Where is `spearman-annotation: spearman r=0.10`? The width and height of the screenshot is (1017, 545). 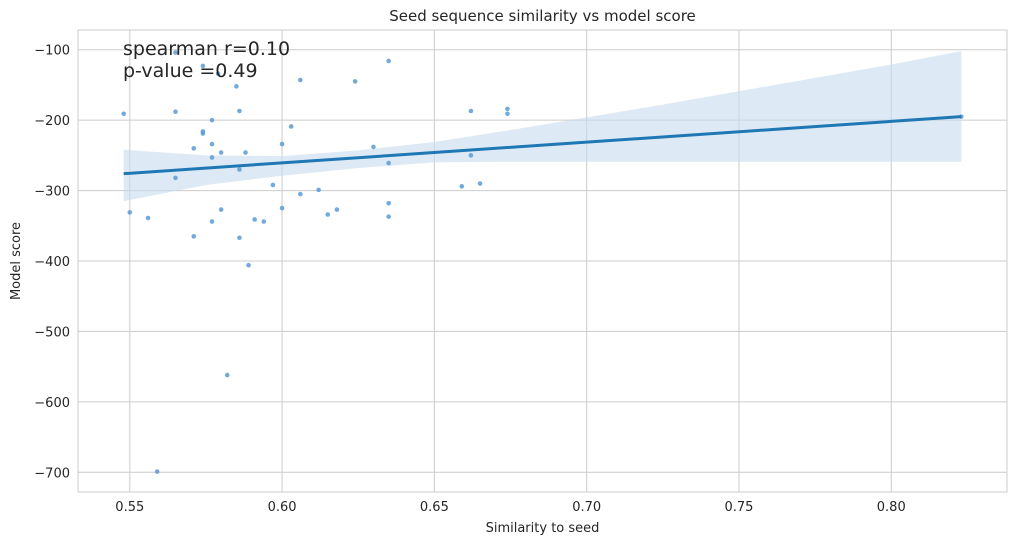
spearman-annotation: spearman r=0.10 is located at coordinates (206, 49).